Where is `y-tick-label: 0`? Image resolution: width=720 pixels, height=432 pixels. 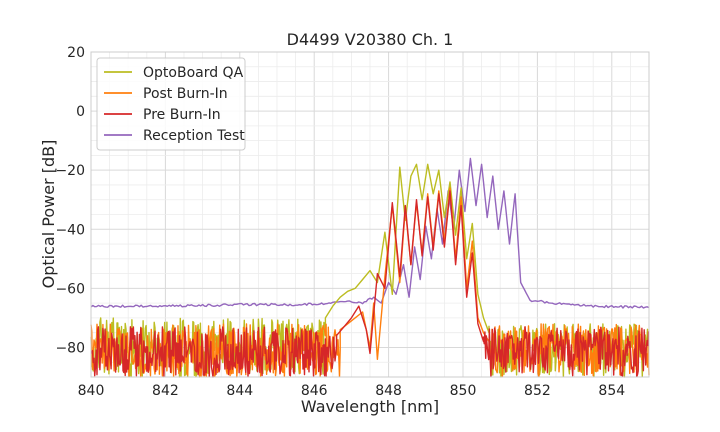 y-tick-label: 0 is located at coordinates (80, 112).